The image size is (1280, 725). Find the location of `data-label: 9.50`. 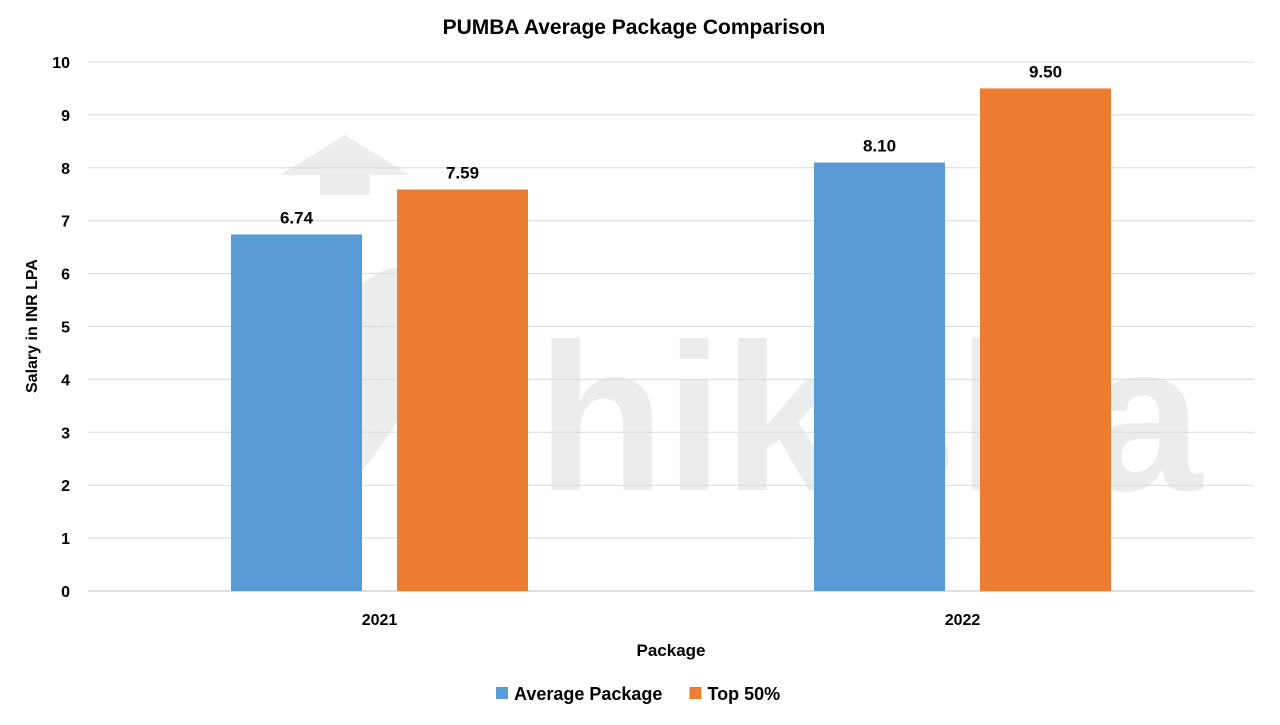

data-label: 9.50 is located at coordinates (1045, 71).